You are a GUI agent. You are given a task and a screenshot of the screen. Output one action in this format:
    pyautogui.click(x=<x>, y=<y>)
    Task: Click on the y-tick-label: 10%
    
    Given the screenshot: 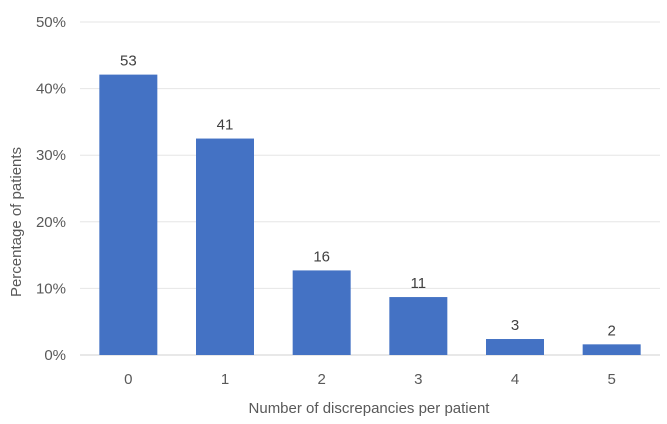 What is the action you would take?
    pyautogui.click(x=51, y=288)
    